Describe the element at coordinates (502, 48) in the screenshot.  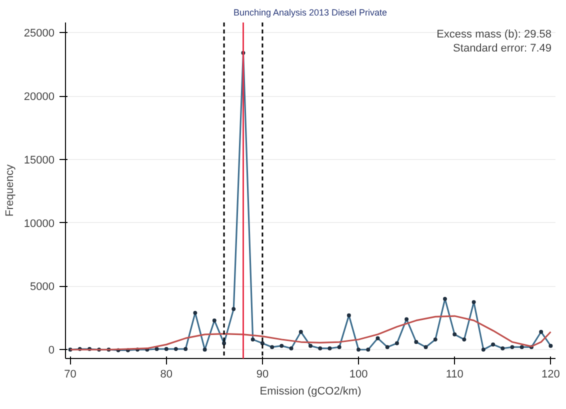
I see `annotation: Standard error: 7.49` at that location.